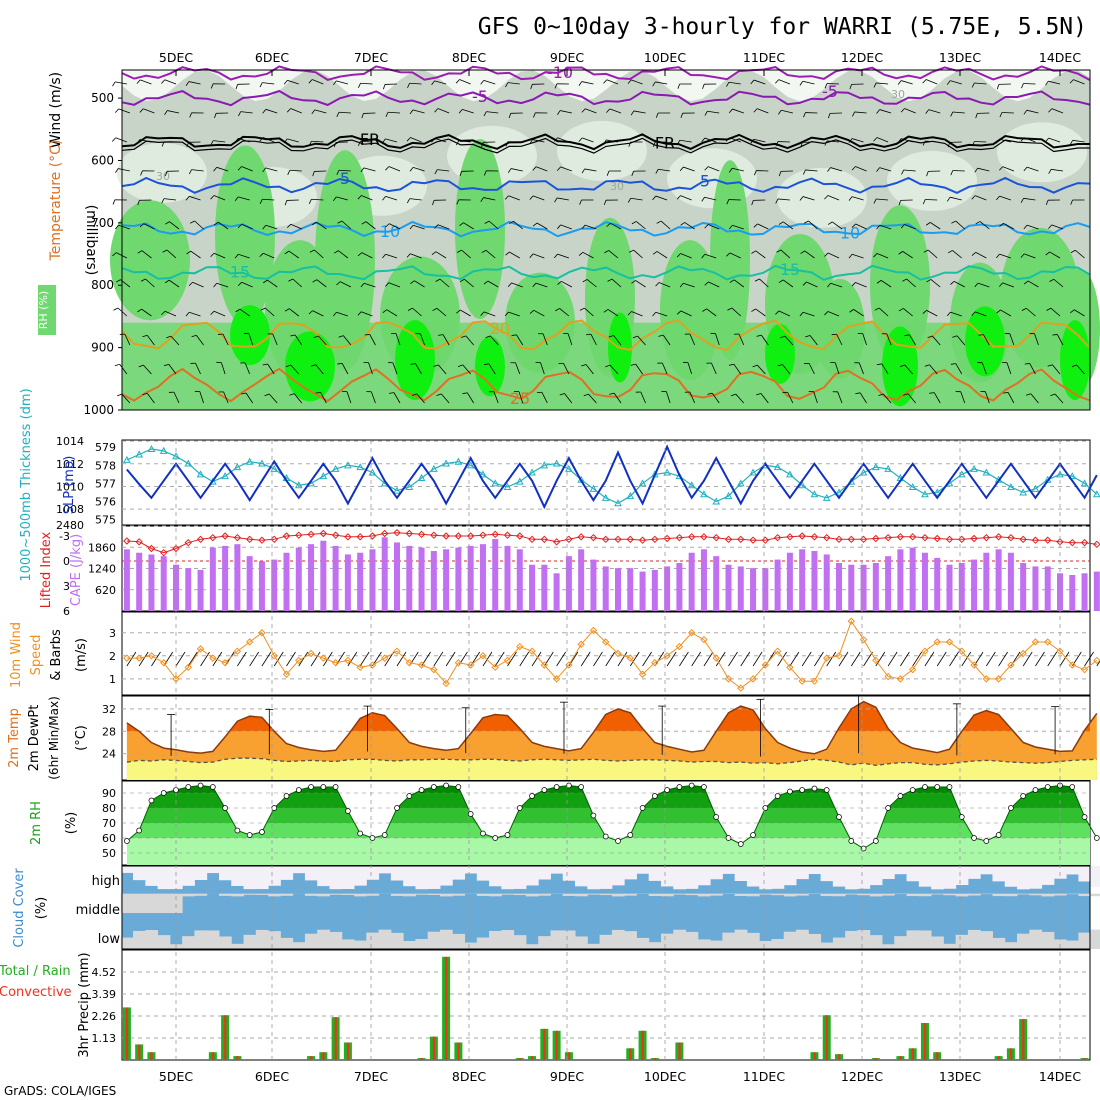 The height and width of the screenshot is (1100, 1100). What do you see at coordinates (106, 881) in the screenshot?
I see `cloud-high-label: high` at bounding box center [106, 881].